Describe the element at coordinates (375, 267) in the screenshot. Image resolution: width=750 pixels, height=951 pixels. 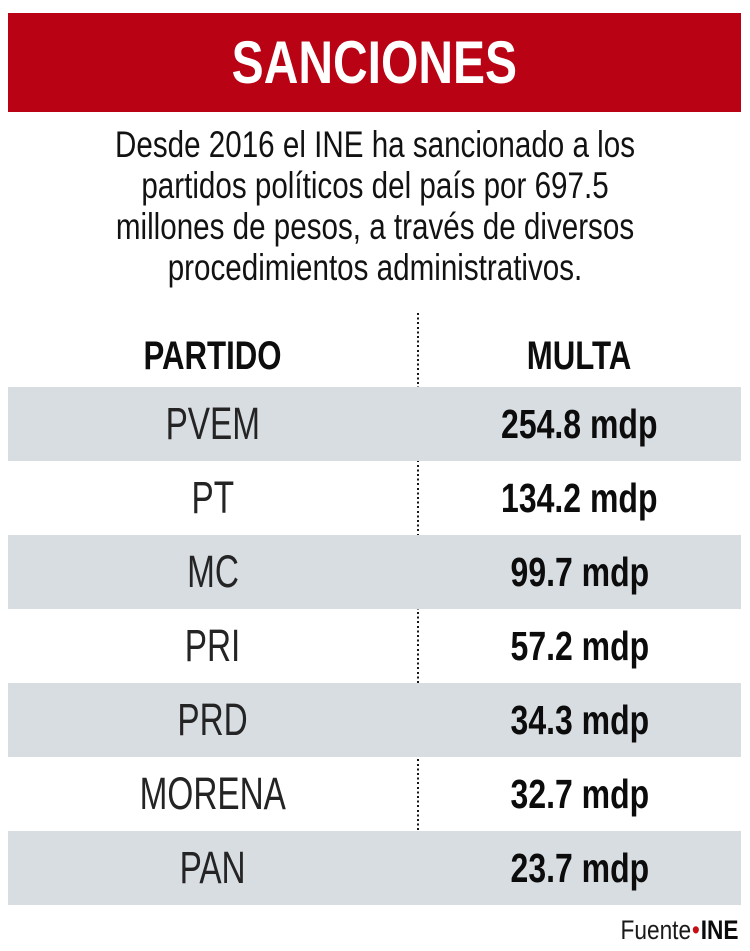
I see `intro-line: procedimientos administrativos.` at that location.